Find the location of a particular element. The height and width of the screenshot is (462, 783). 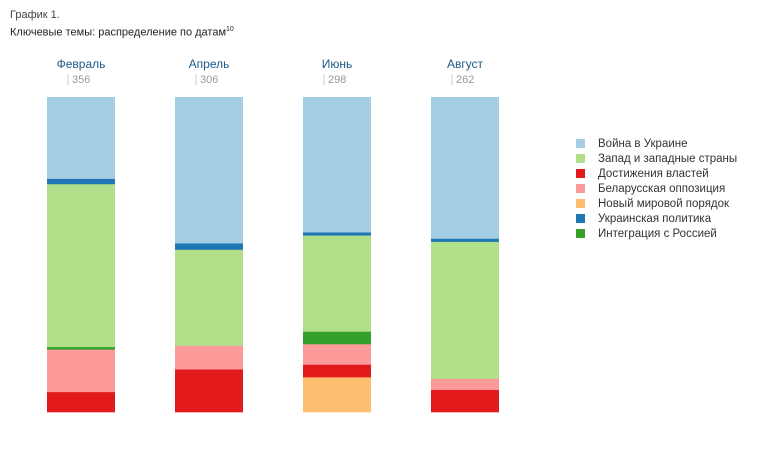

legend-item: Интеграция с Россией is located at coordinates (656, 233).